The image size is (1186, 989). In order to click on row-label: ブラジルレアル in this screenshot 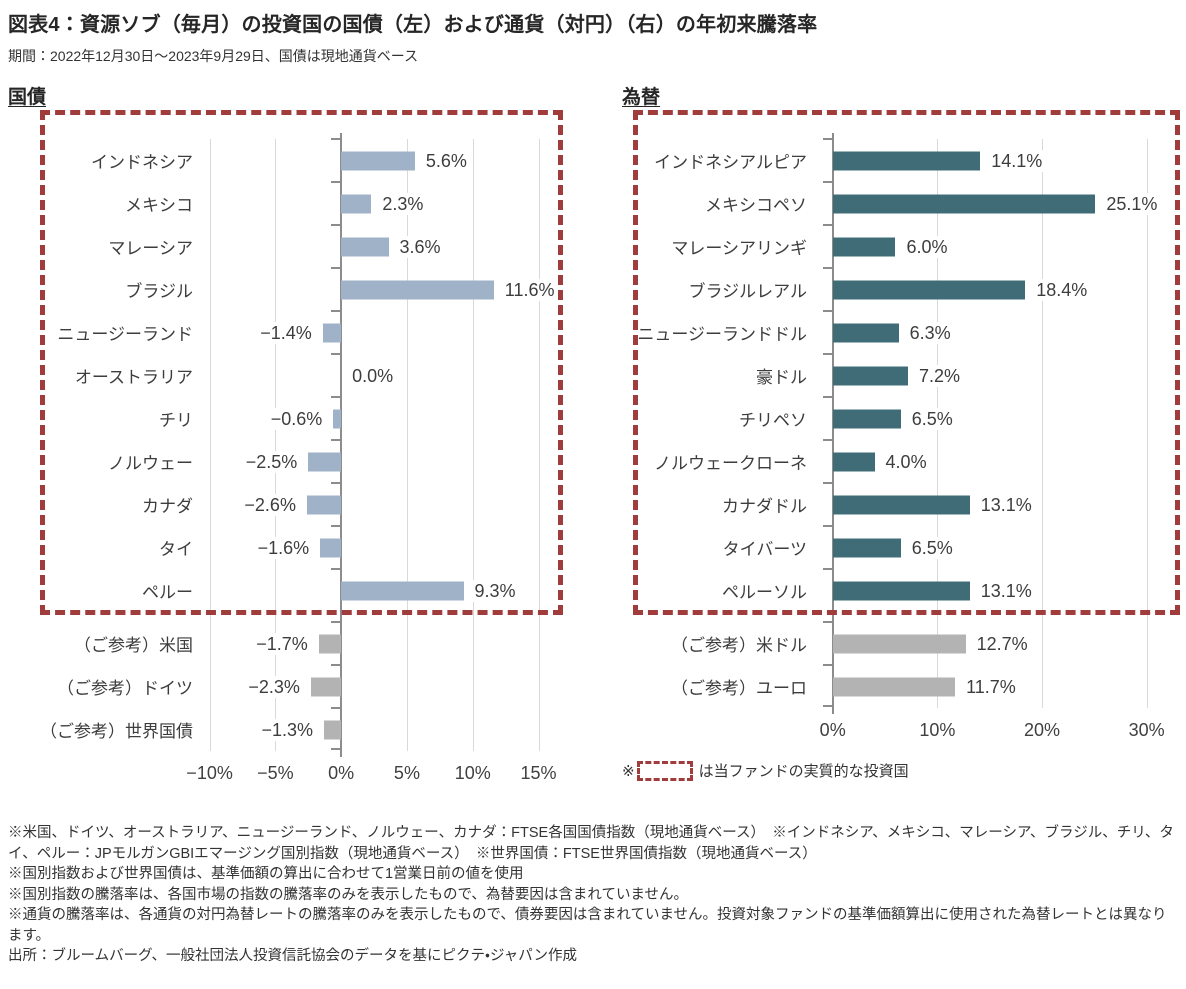, I will do `click(748, 291)`.